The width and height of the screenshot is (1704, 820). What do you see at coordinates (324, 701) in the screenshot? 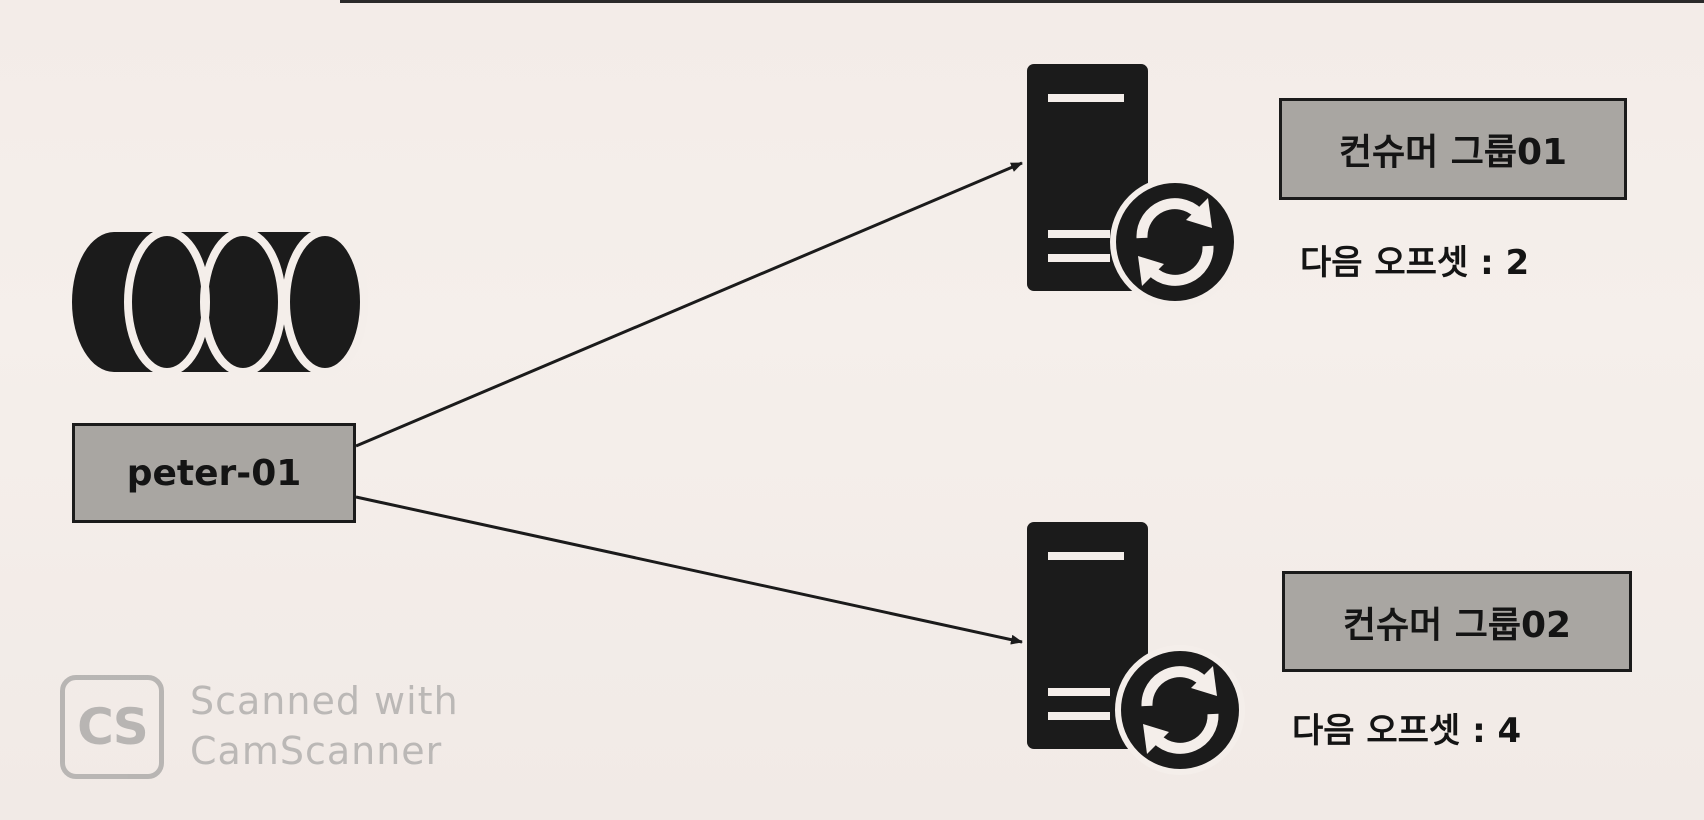
I see `watermark-line-1: Scanned with` at bounding box center [324, 701].